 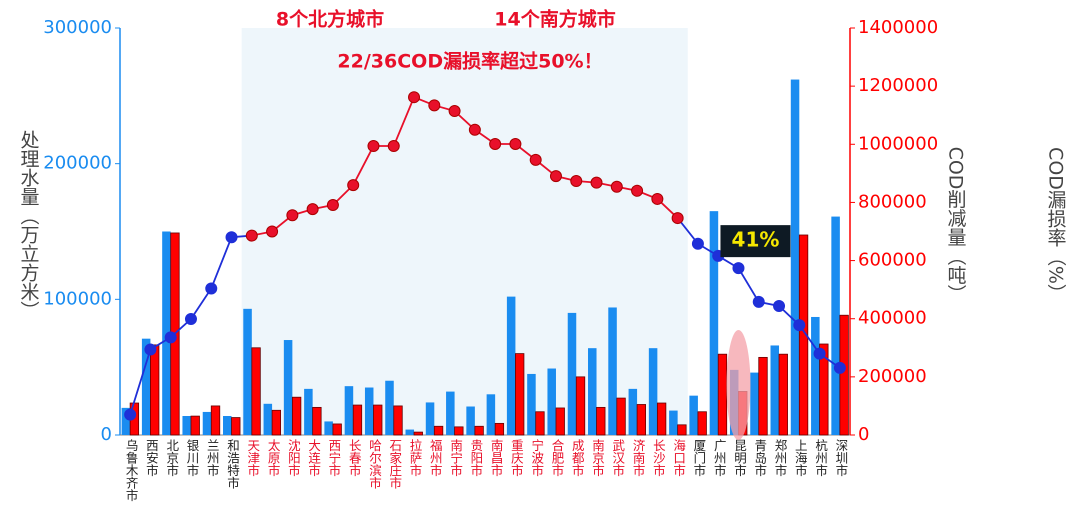 What do you see at coordinates (738, 385) in the screenshot?
I see `highlight-ellipse` at bounding box center [738, 385].